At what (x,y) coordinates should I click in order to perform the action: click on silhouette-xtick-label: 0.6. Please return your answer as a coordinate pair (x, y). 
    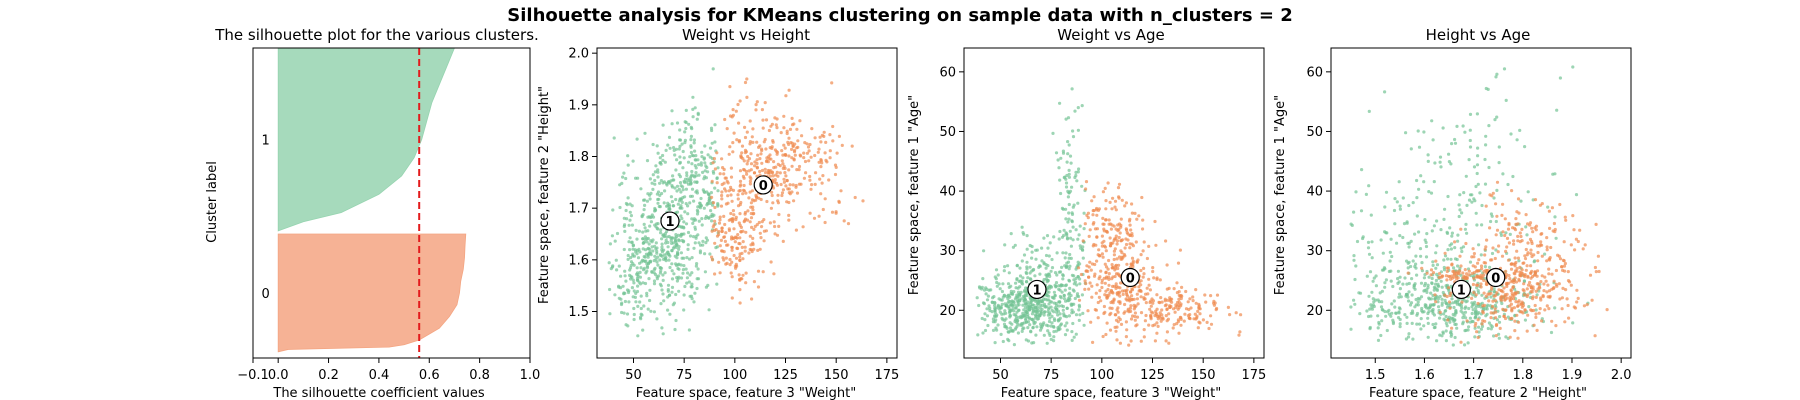
    Looking at the image, I should click on (429, 375).